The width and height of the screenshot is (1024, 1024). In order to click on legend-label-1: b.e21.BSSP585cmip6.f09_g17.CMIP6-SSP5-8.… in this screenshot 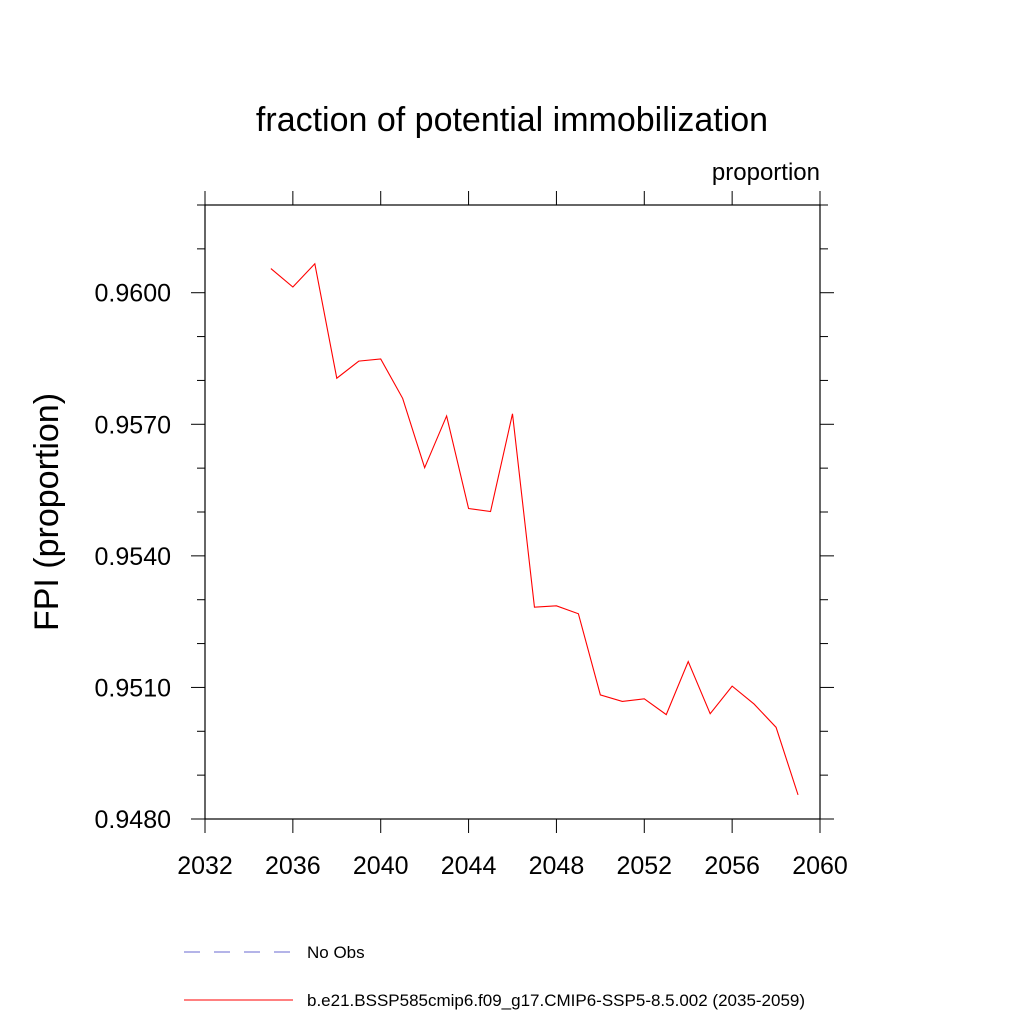, I will do `click(556, 1000)`.